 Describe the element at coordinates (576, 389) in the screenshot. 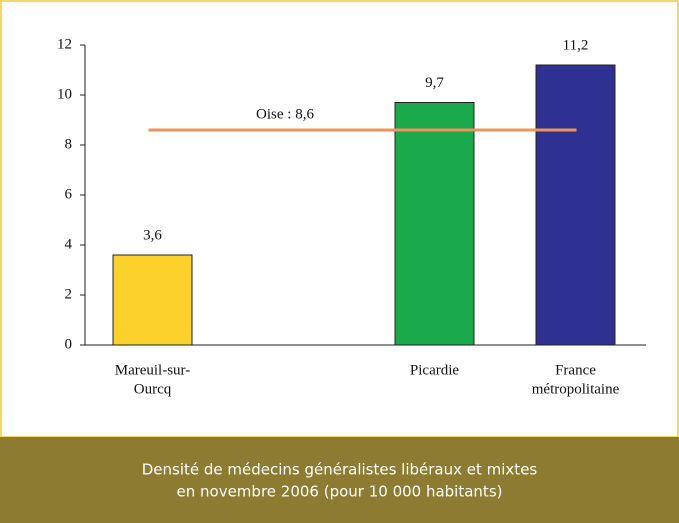

I see `x-tick-label: métropolitaine` at that location.